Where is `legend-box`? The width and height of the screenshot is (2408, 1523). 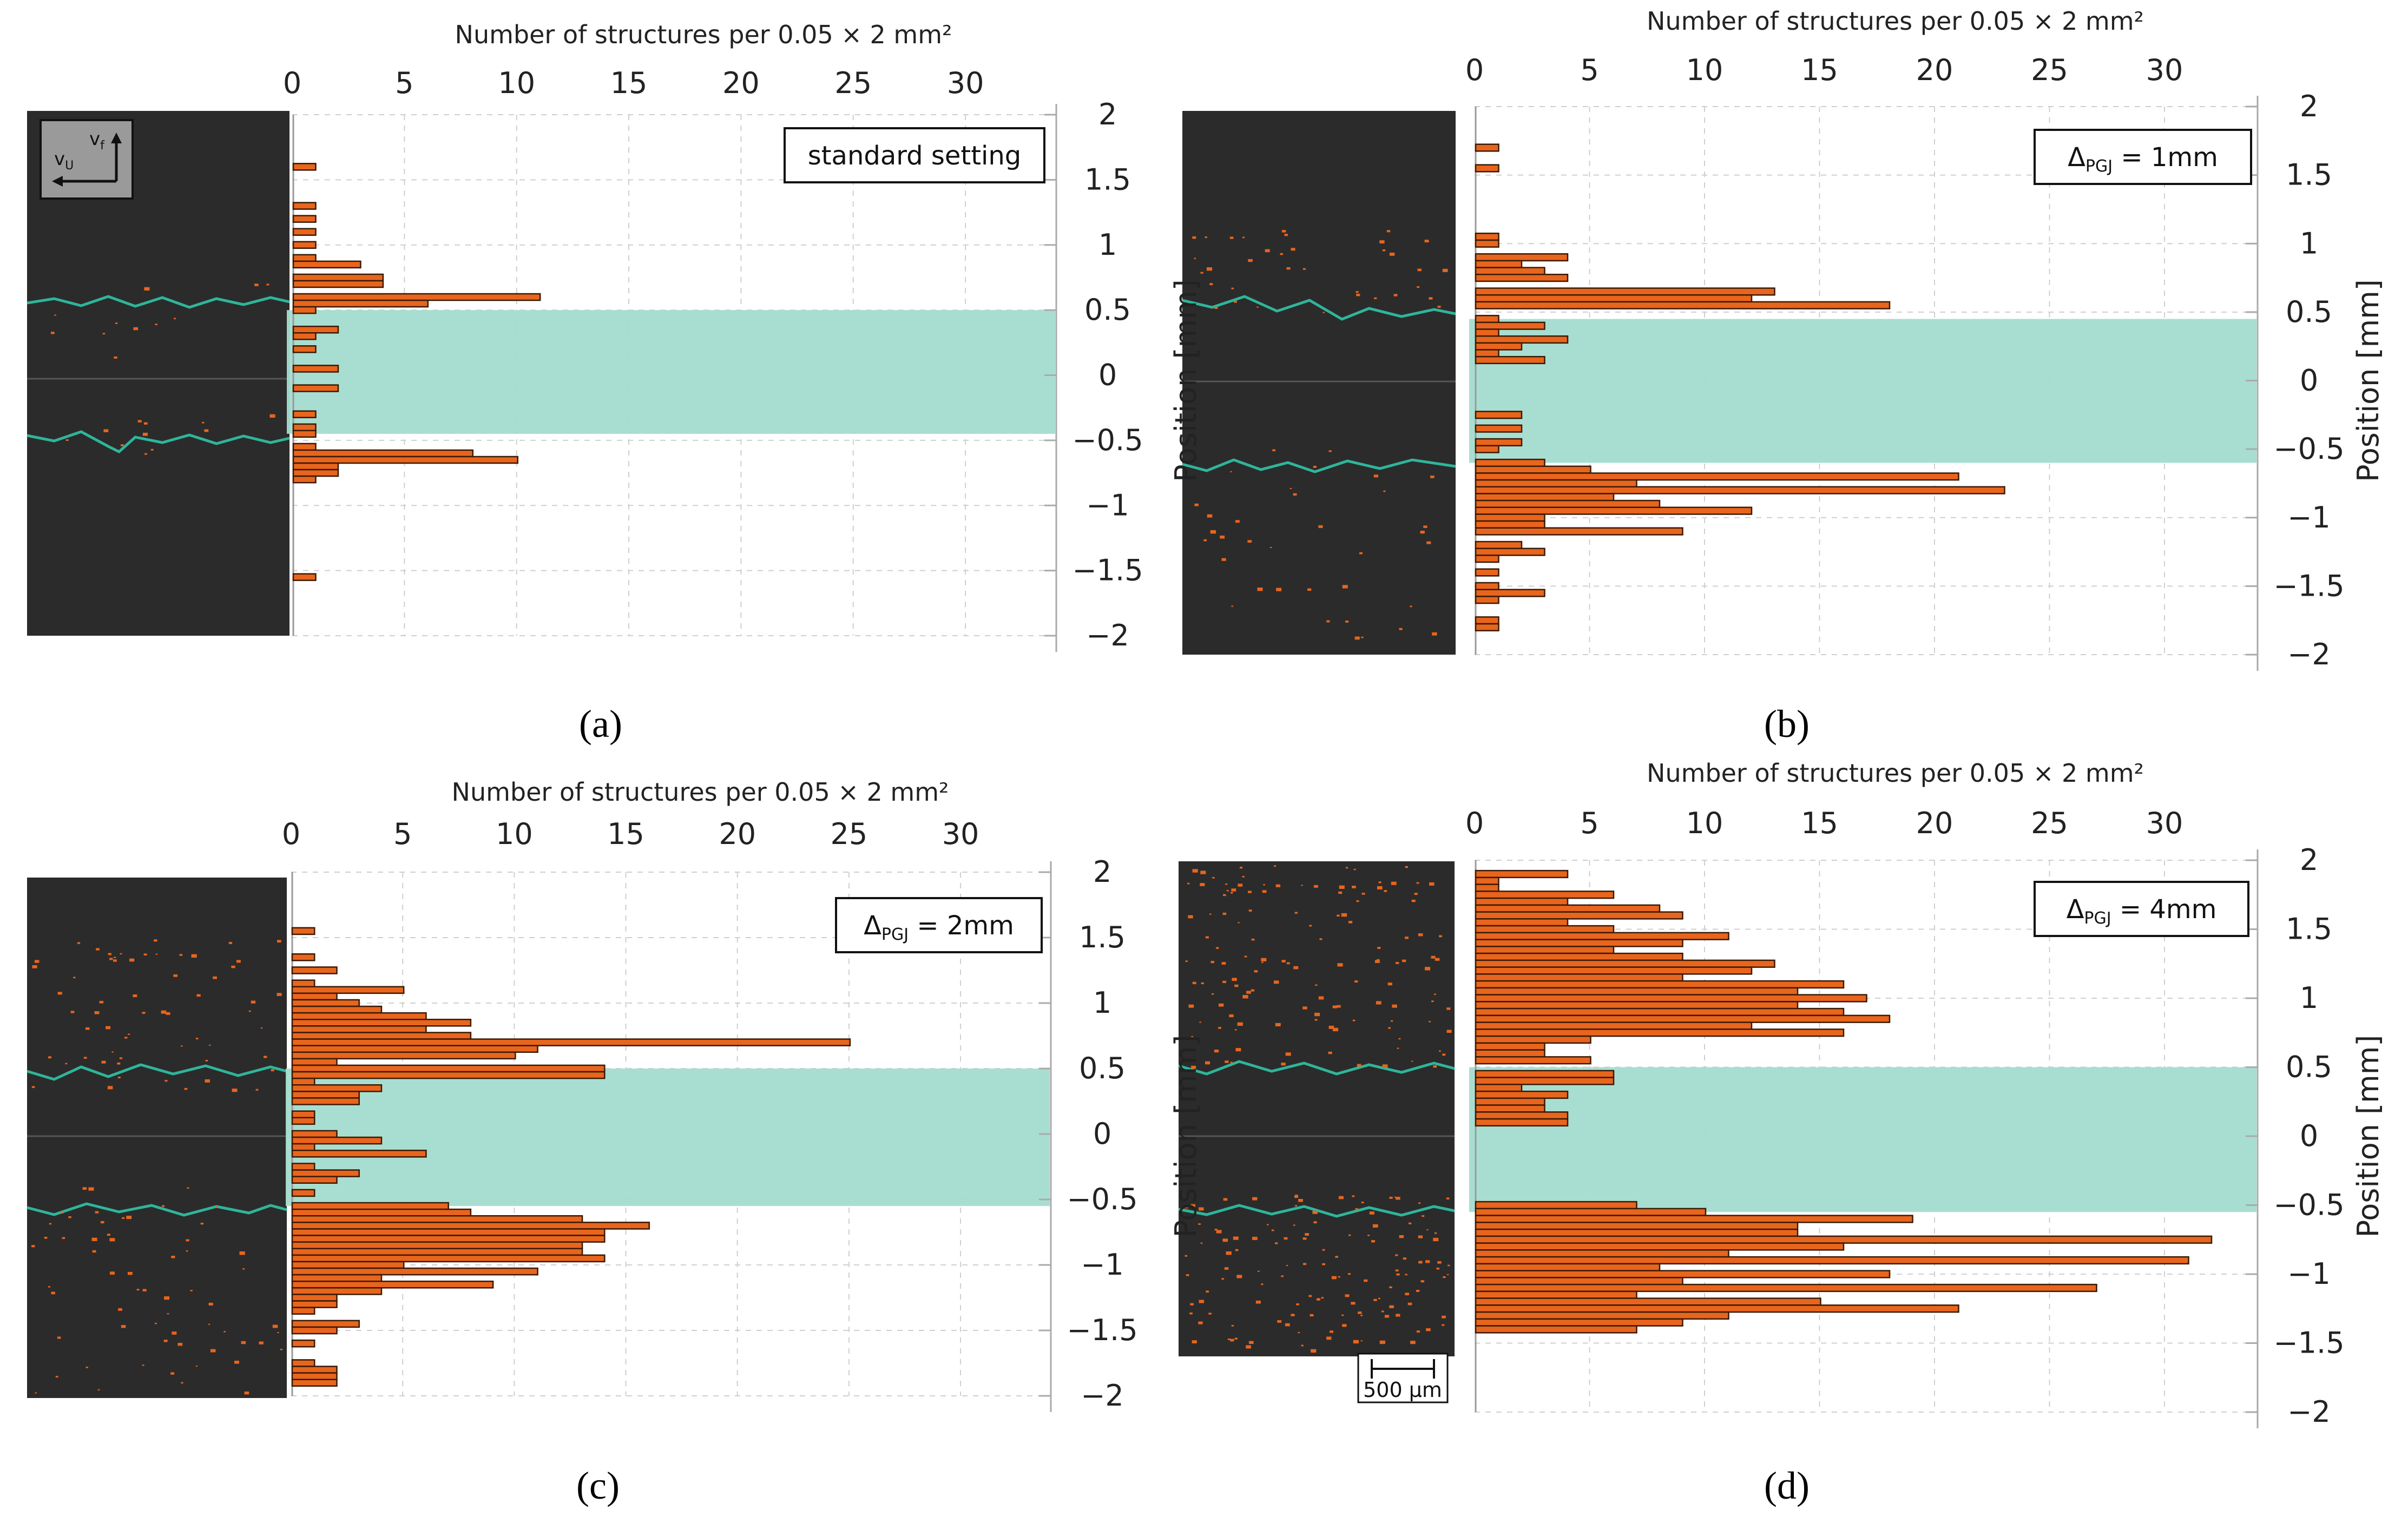
legend-box is located at coordinates (2141, 909).